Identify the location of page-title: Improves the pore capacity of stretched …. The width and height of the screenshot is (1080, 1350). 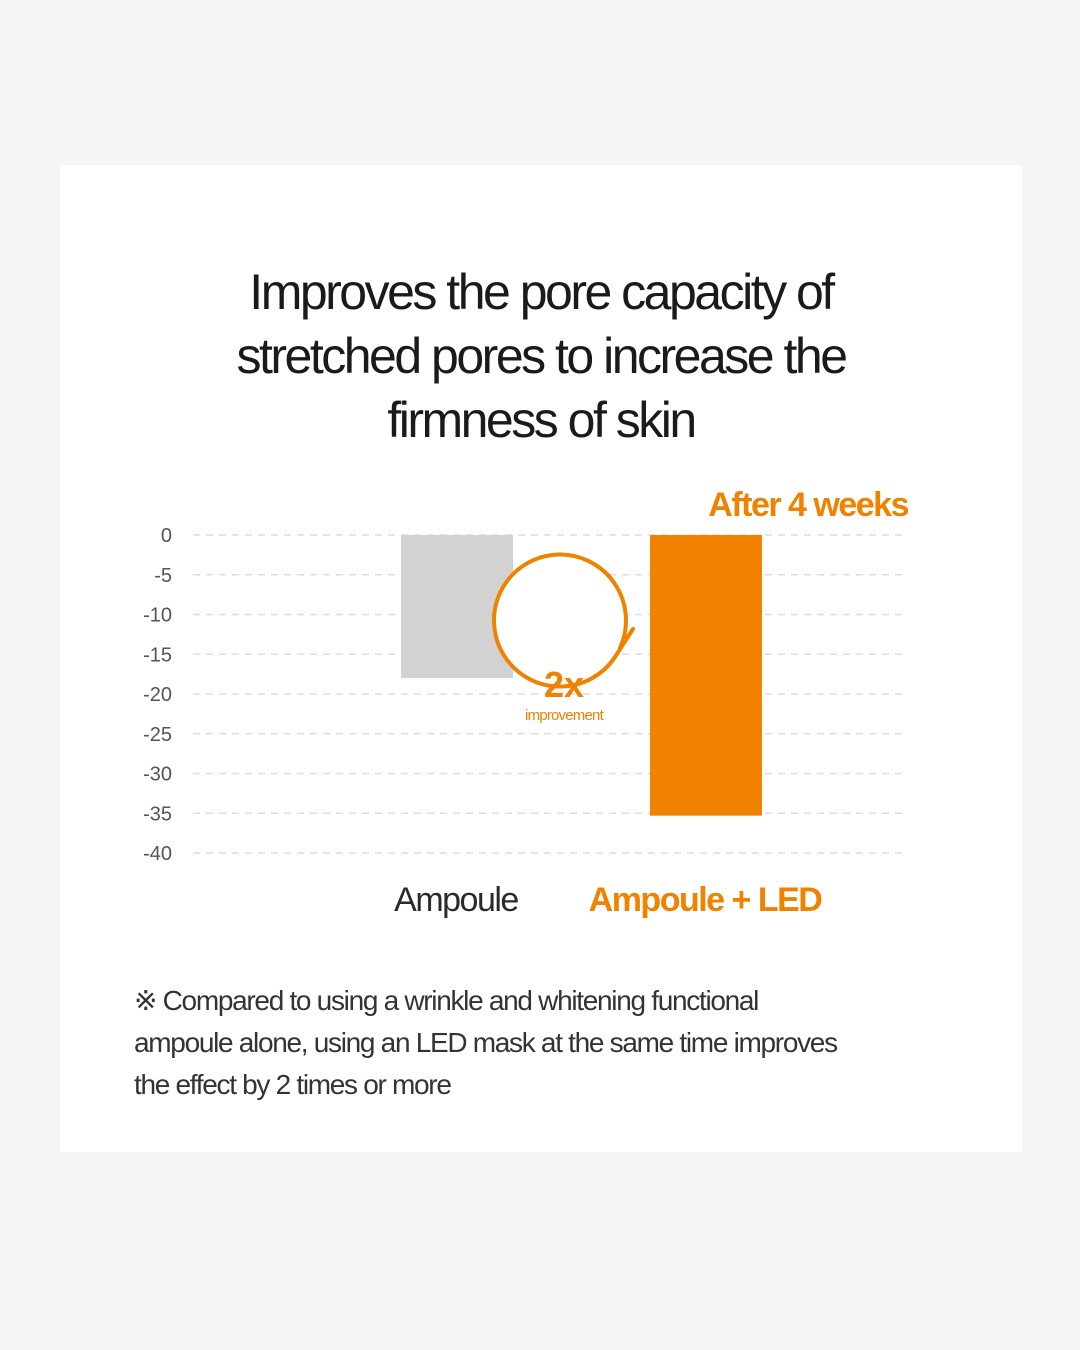
(541, 356).